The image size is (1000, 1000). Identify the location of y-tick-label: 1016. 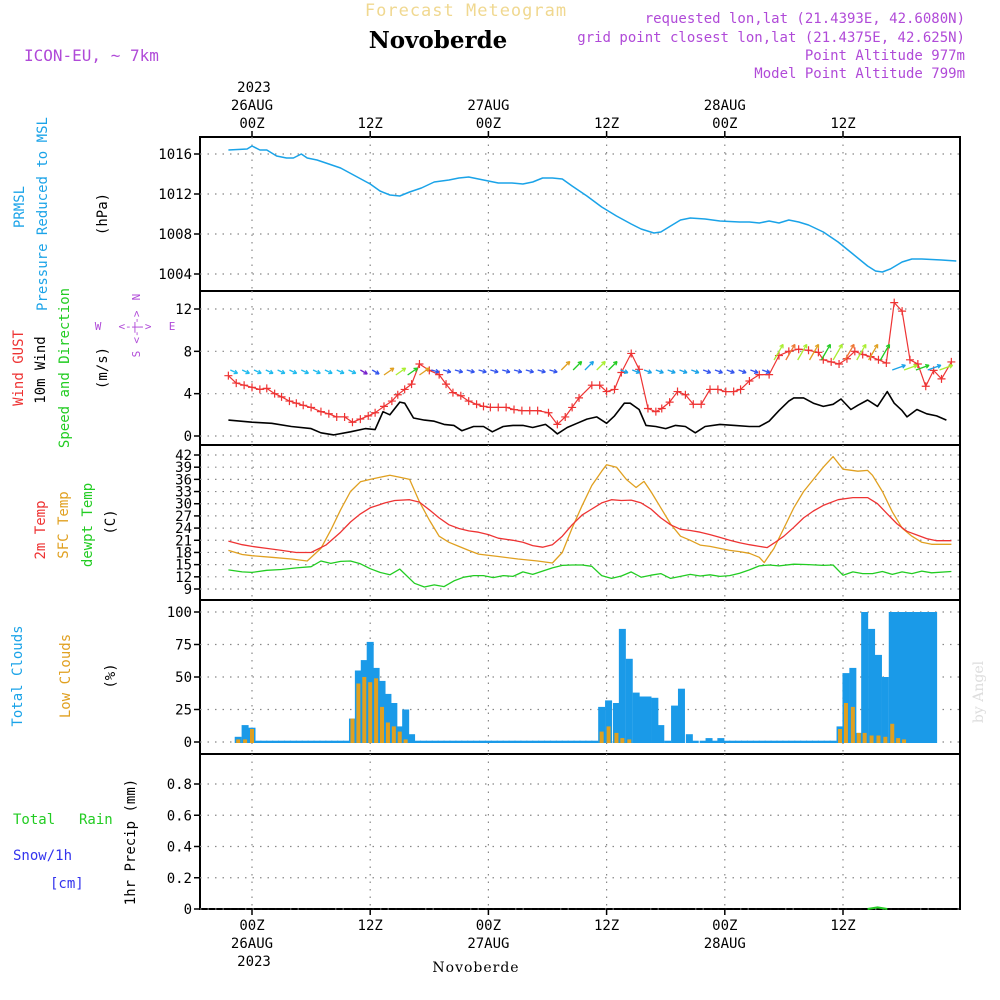
(175, 155).